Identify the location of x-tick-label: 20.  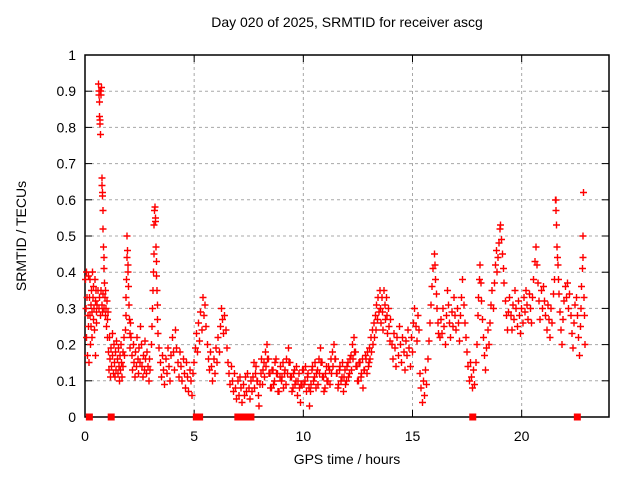
(522, 436).